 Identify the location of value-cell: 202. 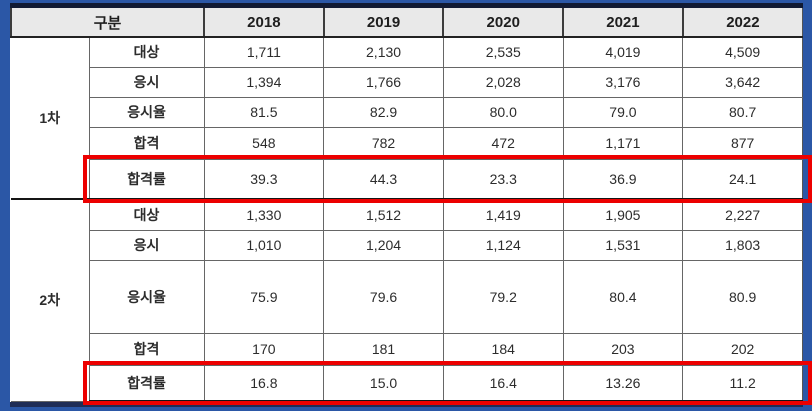
(742, 349).